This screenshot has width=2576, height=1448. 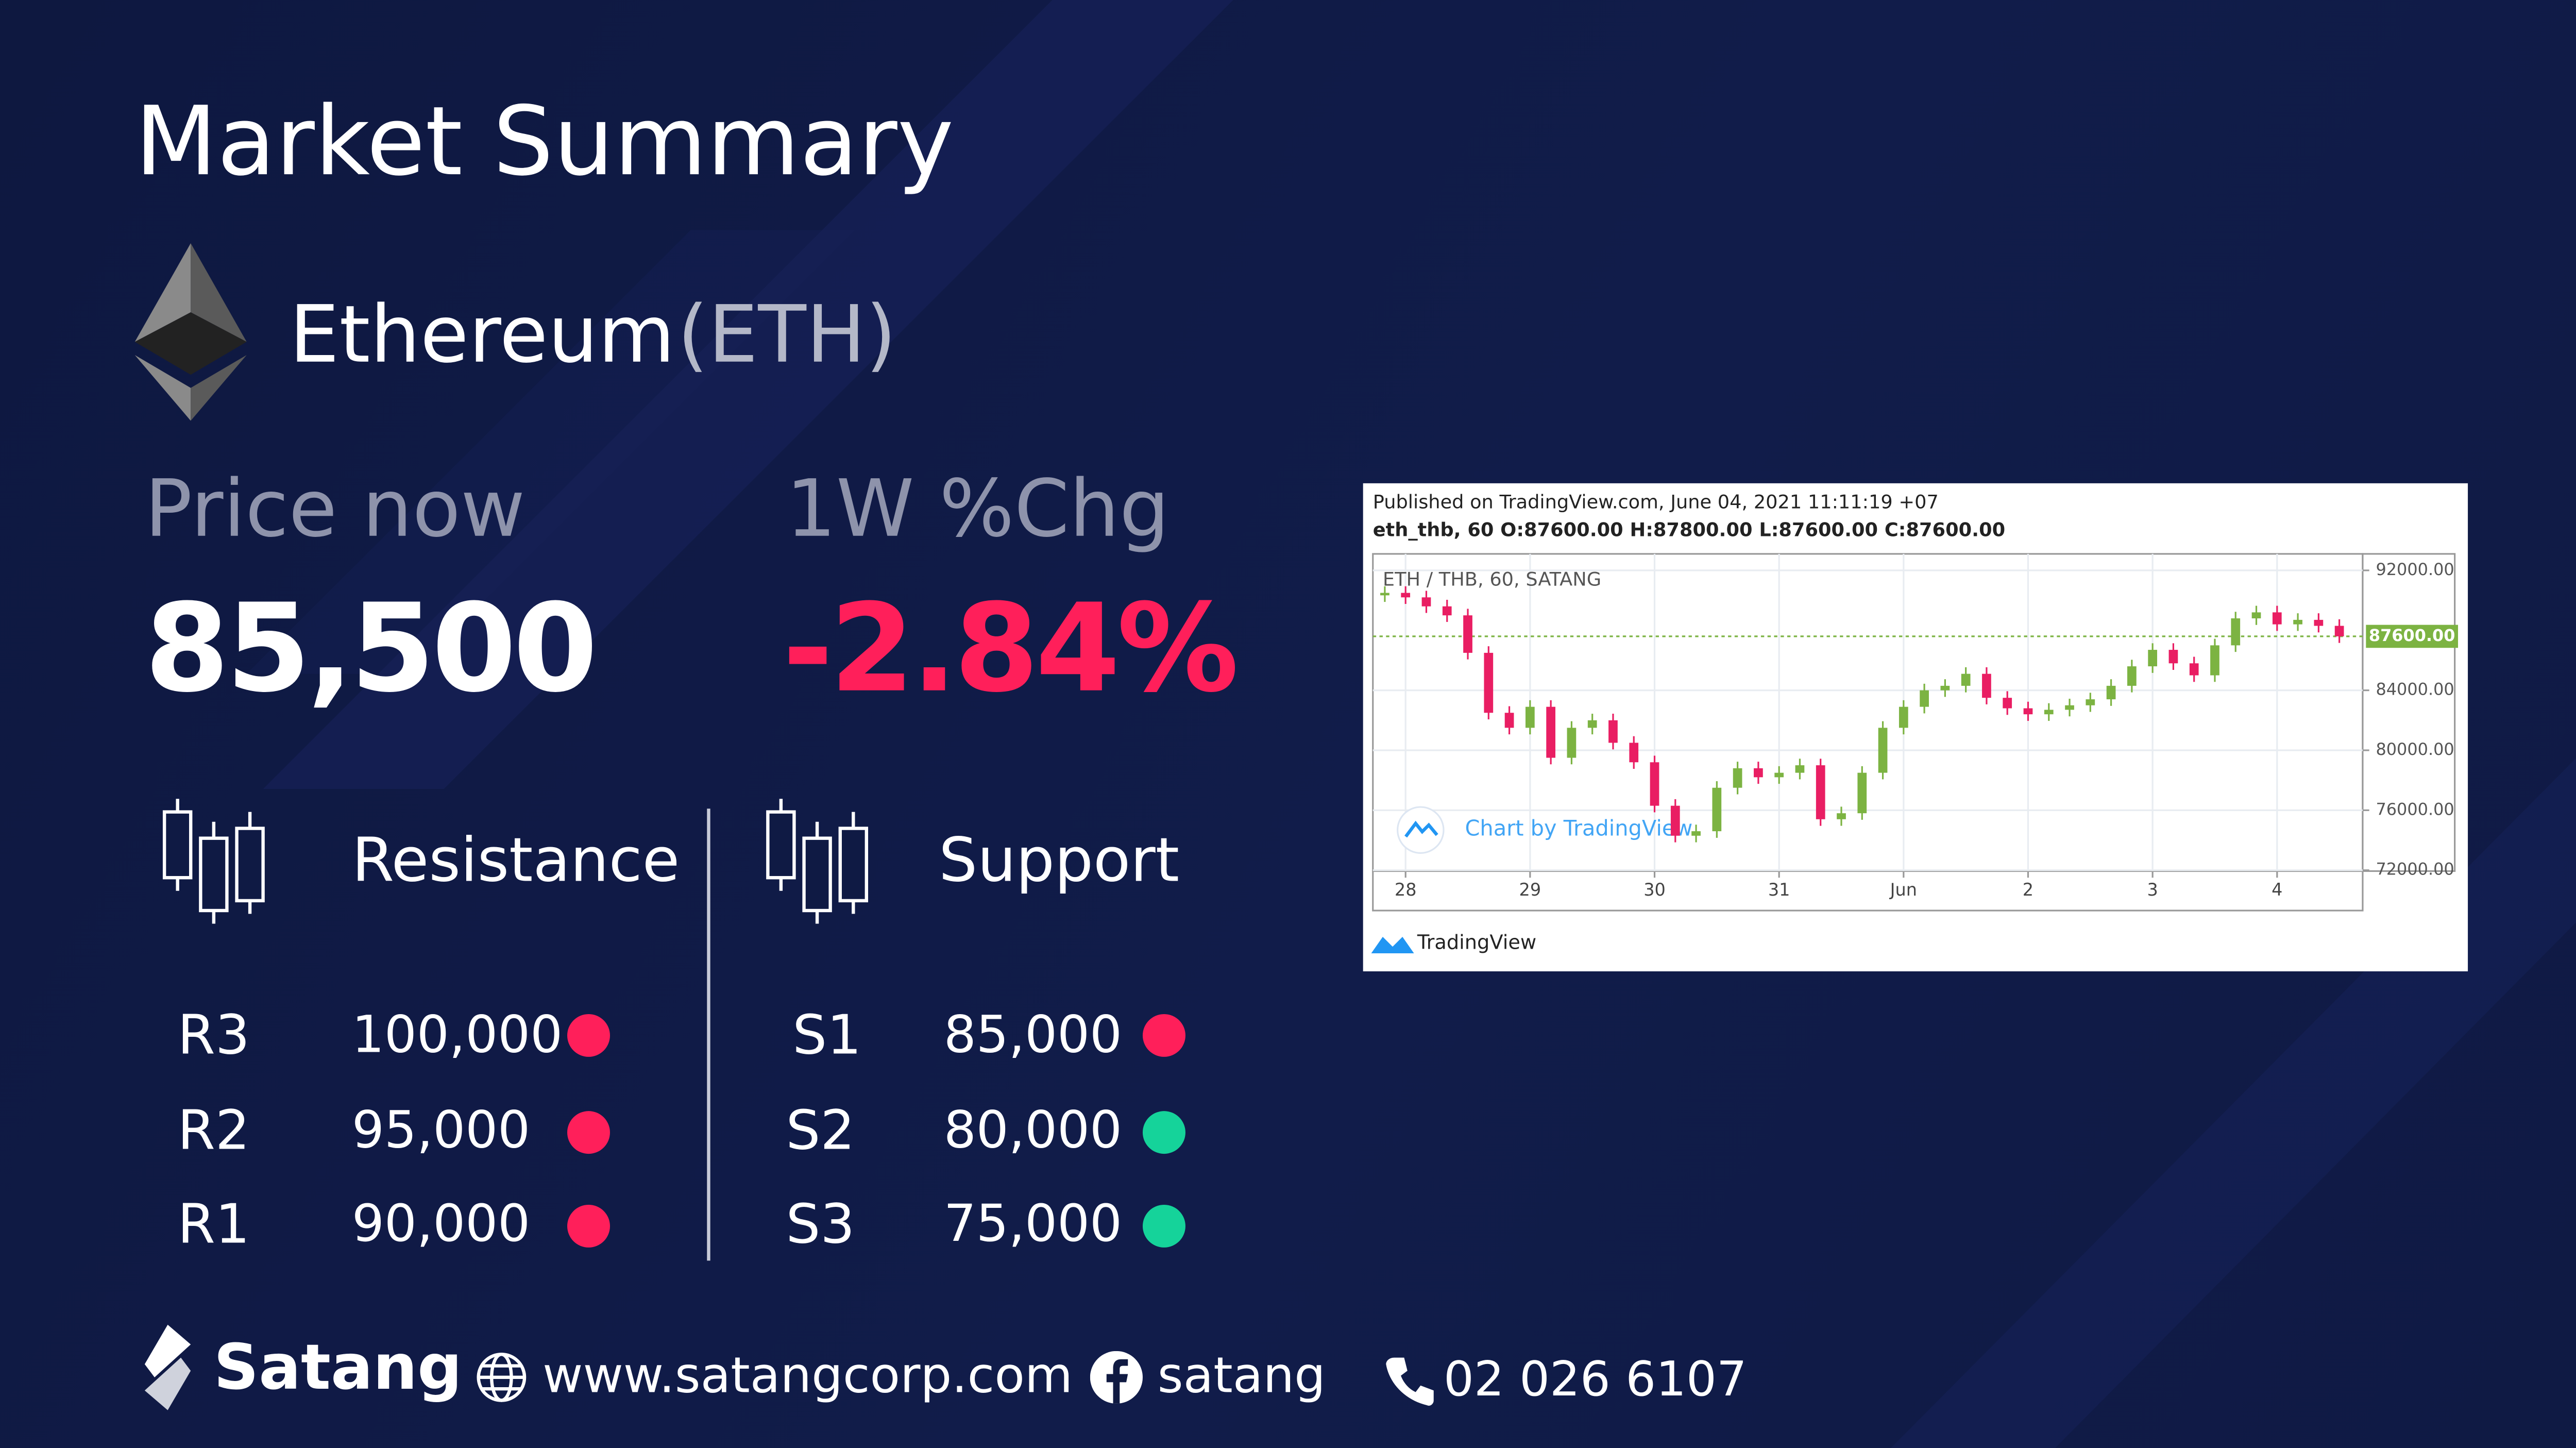 What do you see at coordinates (820, 1223) in the screenshot?
I see `level-label: S3` at bounding box center [820, 1223].